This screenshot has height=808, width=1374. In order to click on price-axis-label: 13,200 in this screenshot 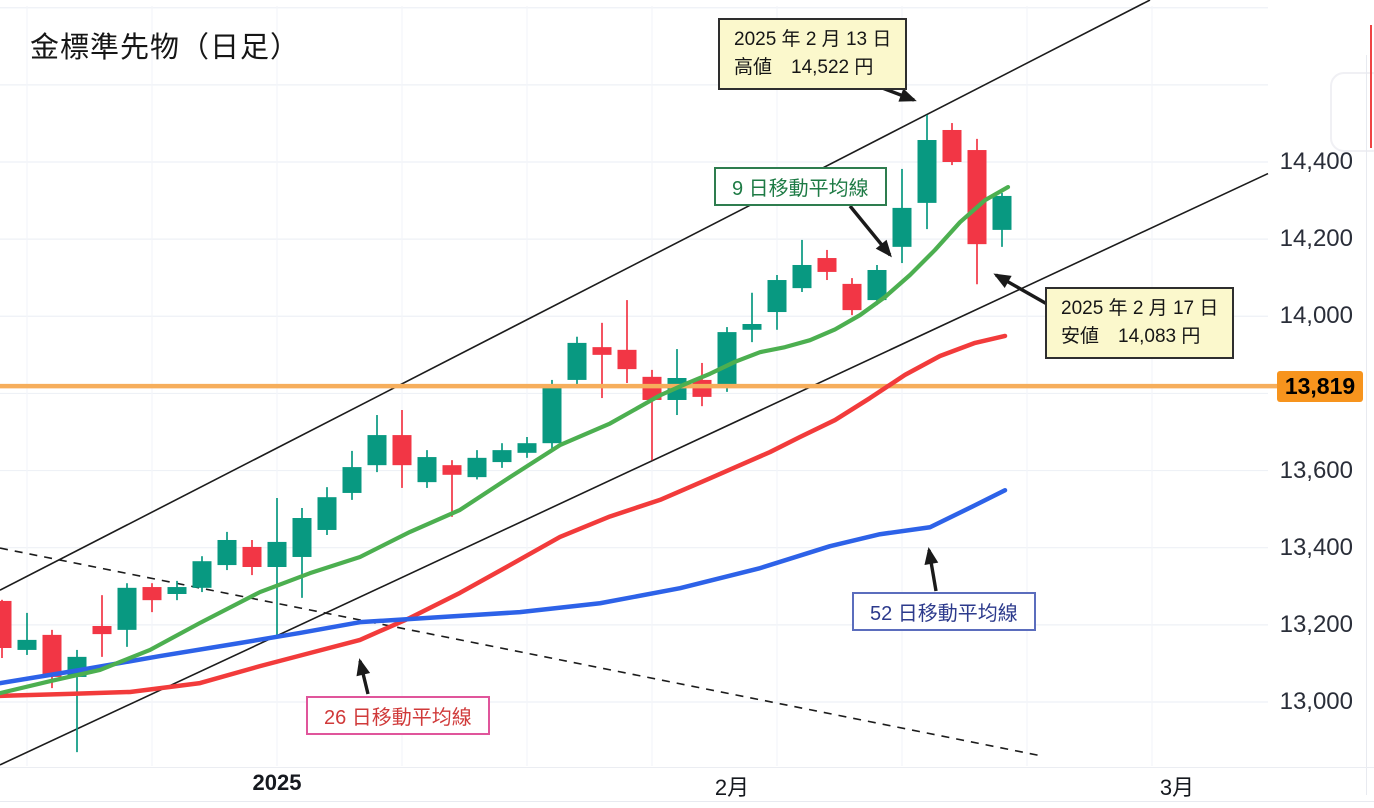, I will do `click(1316, 624)`.